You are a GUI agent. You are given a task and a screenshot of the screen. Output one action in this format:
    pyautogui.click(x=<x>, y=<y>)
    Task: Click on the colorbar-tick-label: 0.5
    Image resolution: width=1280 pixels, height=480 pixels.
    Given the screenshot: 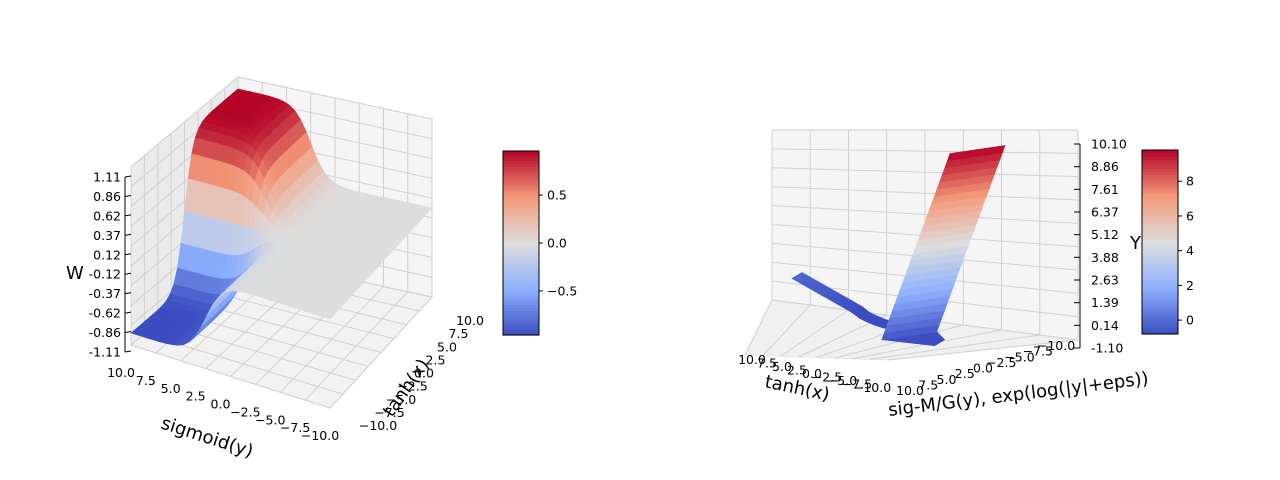 What is the action you would take?
    pyautogui.click(x=557, y=195)
    